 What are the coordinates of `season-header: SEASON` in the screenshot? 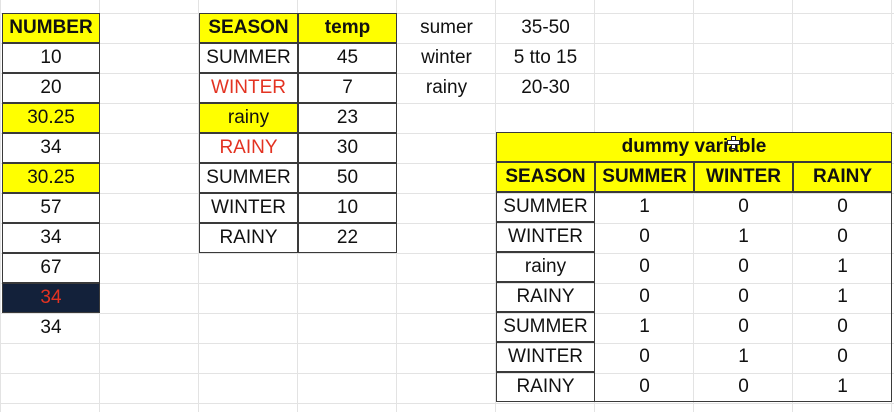 It's located at (248, 28).